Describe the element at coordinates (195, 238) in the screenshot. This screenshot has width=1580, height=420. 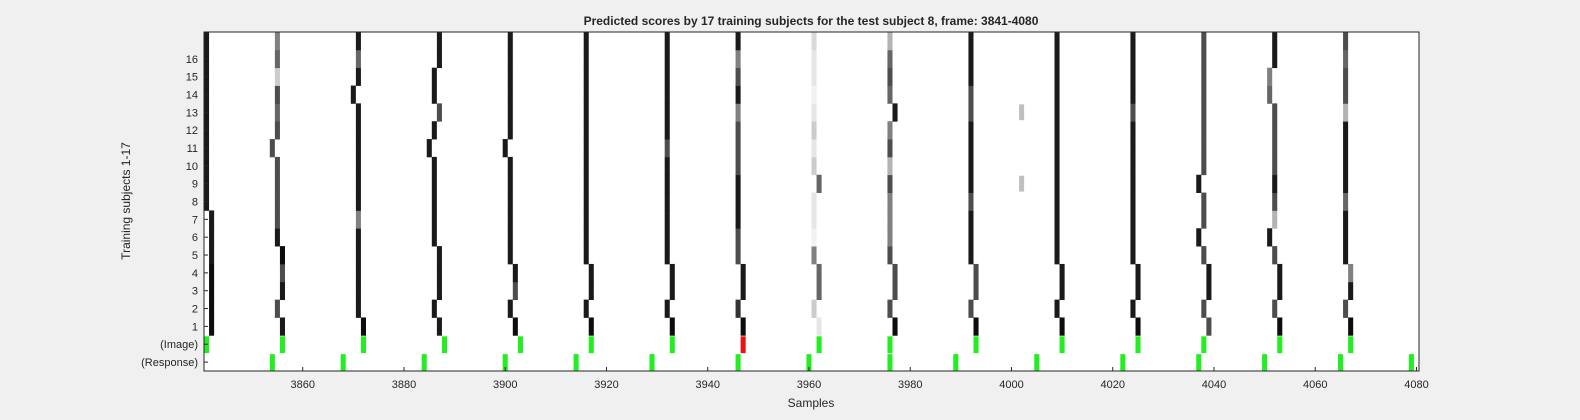
I see `y-tick-label: 6` at that location.